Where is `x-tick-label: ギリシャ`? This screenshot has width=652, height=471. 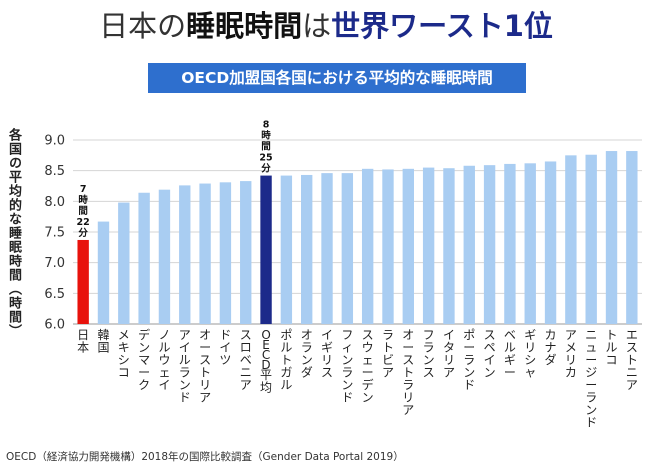
x-tick-label: ギリシャ is located at coordinates (530, 354).